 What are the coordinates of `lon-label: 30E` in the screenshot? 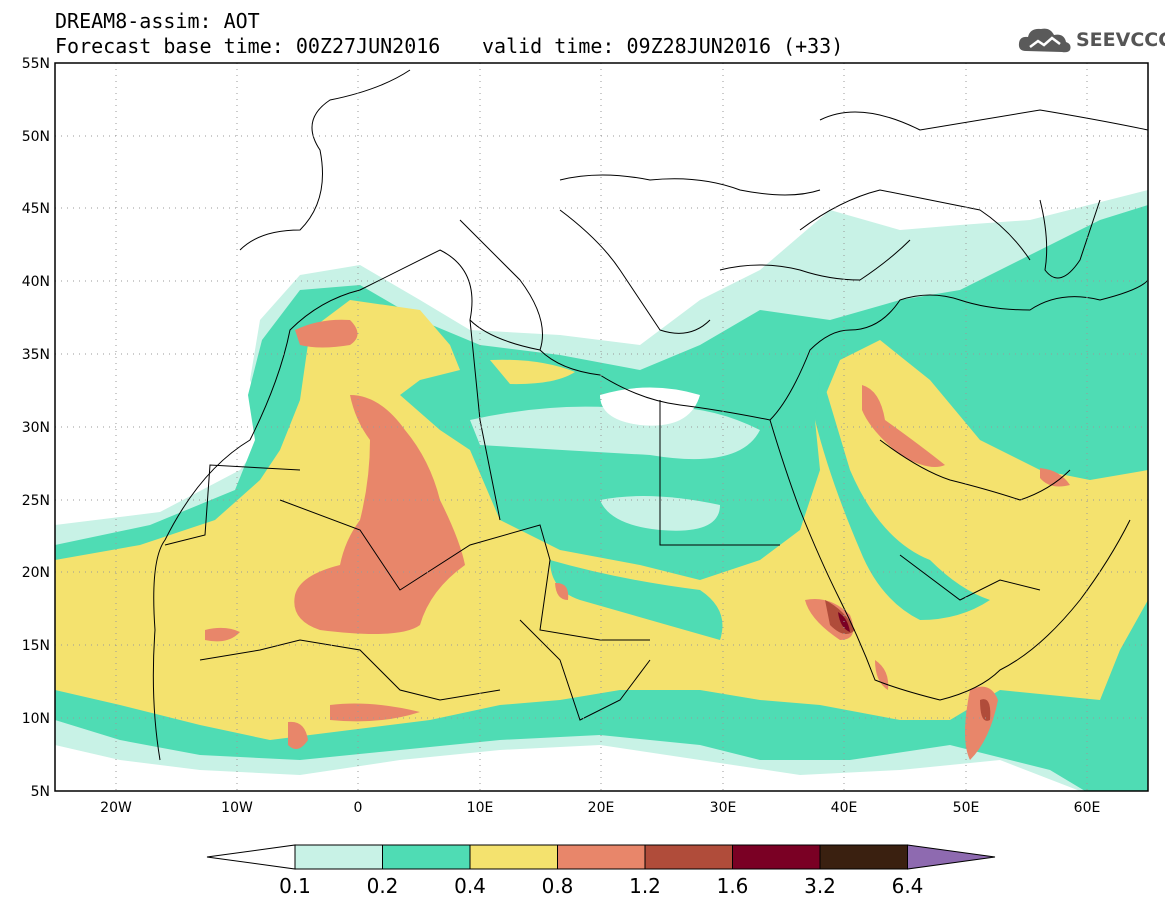 It's located at (723, 808).